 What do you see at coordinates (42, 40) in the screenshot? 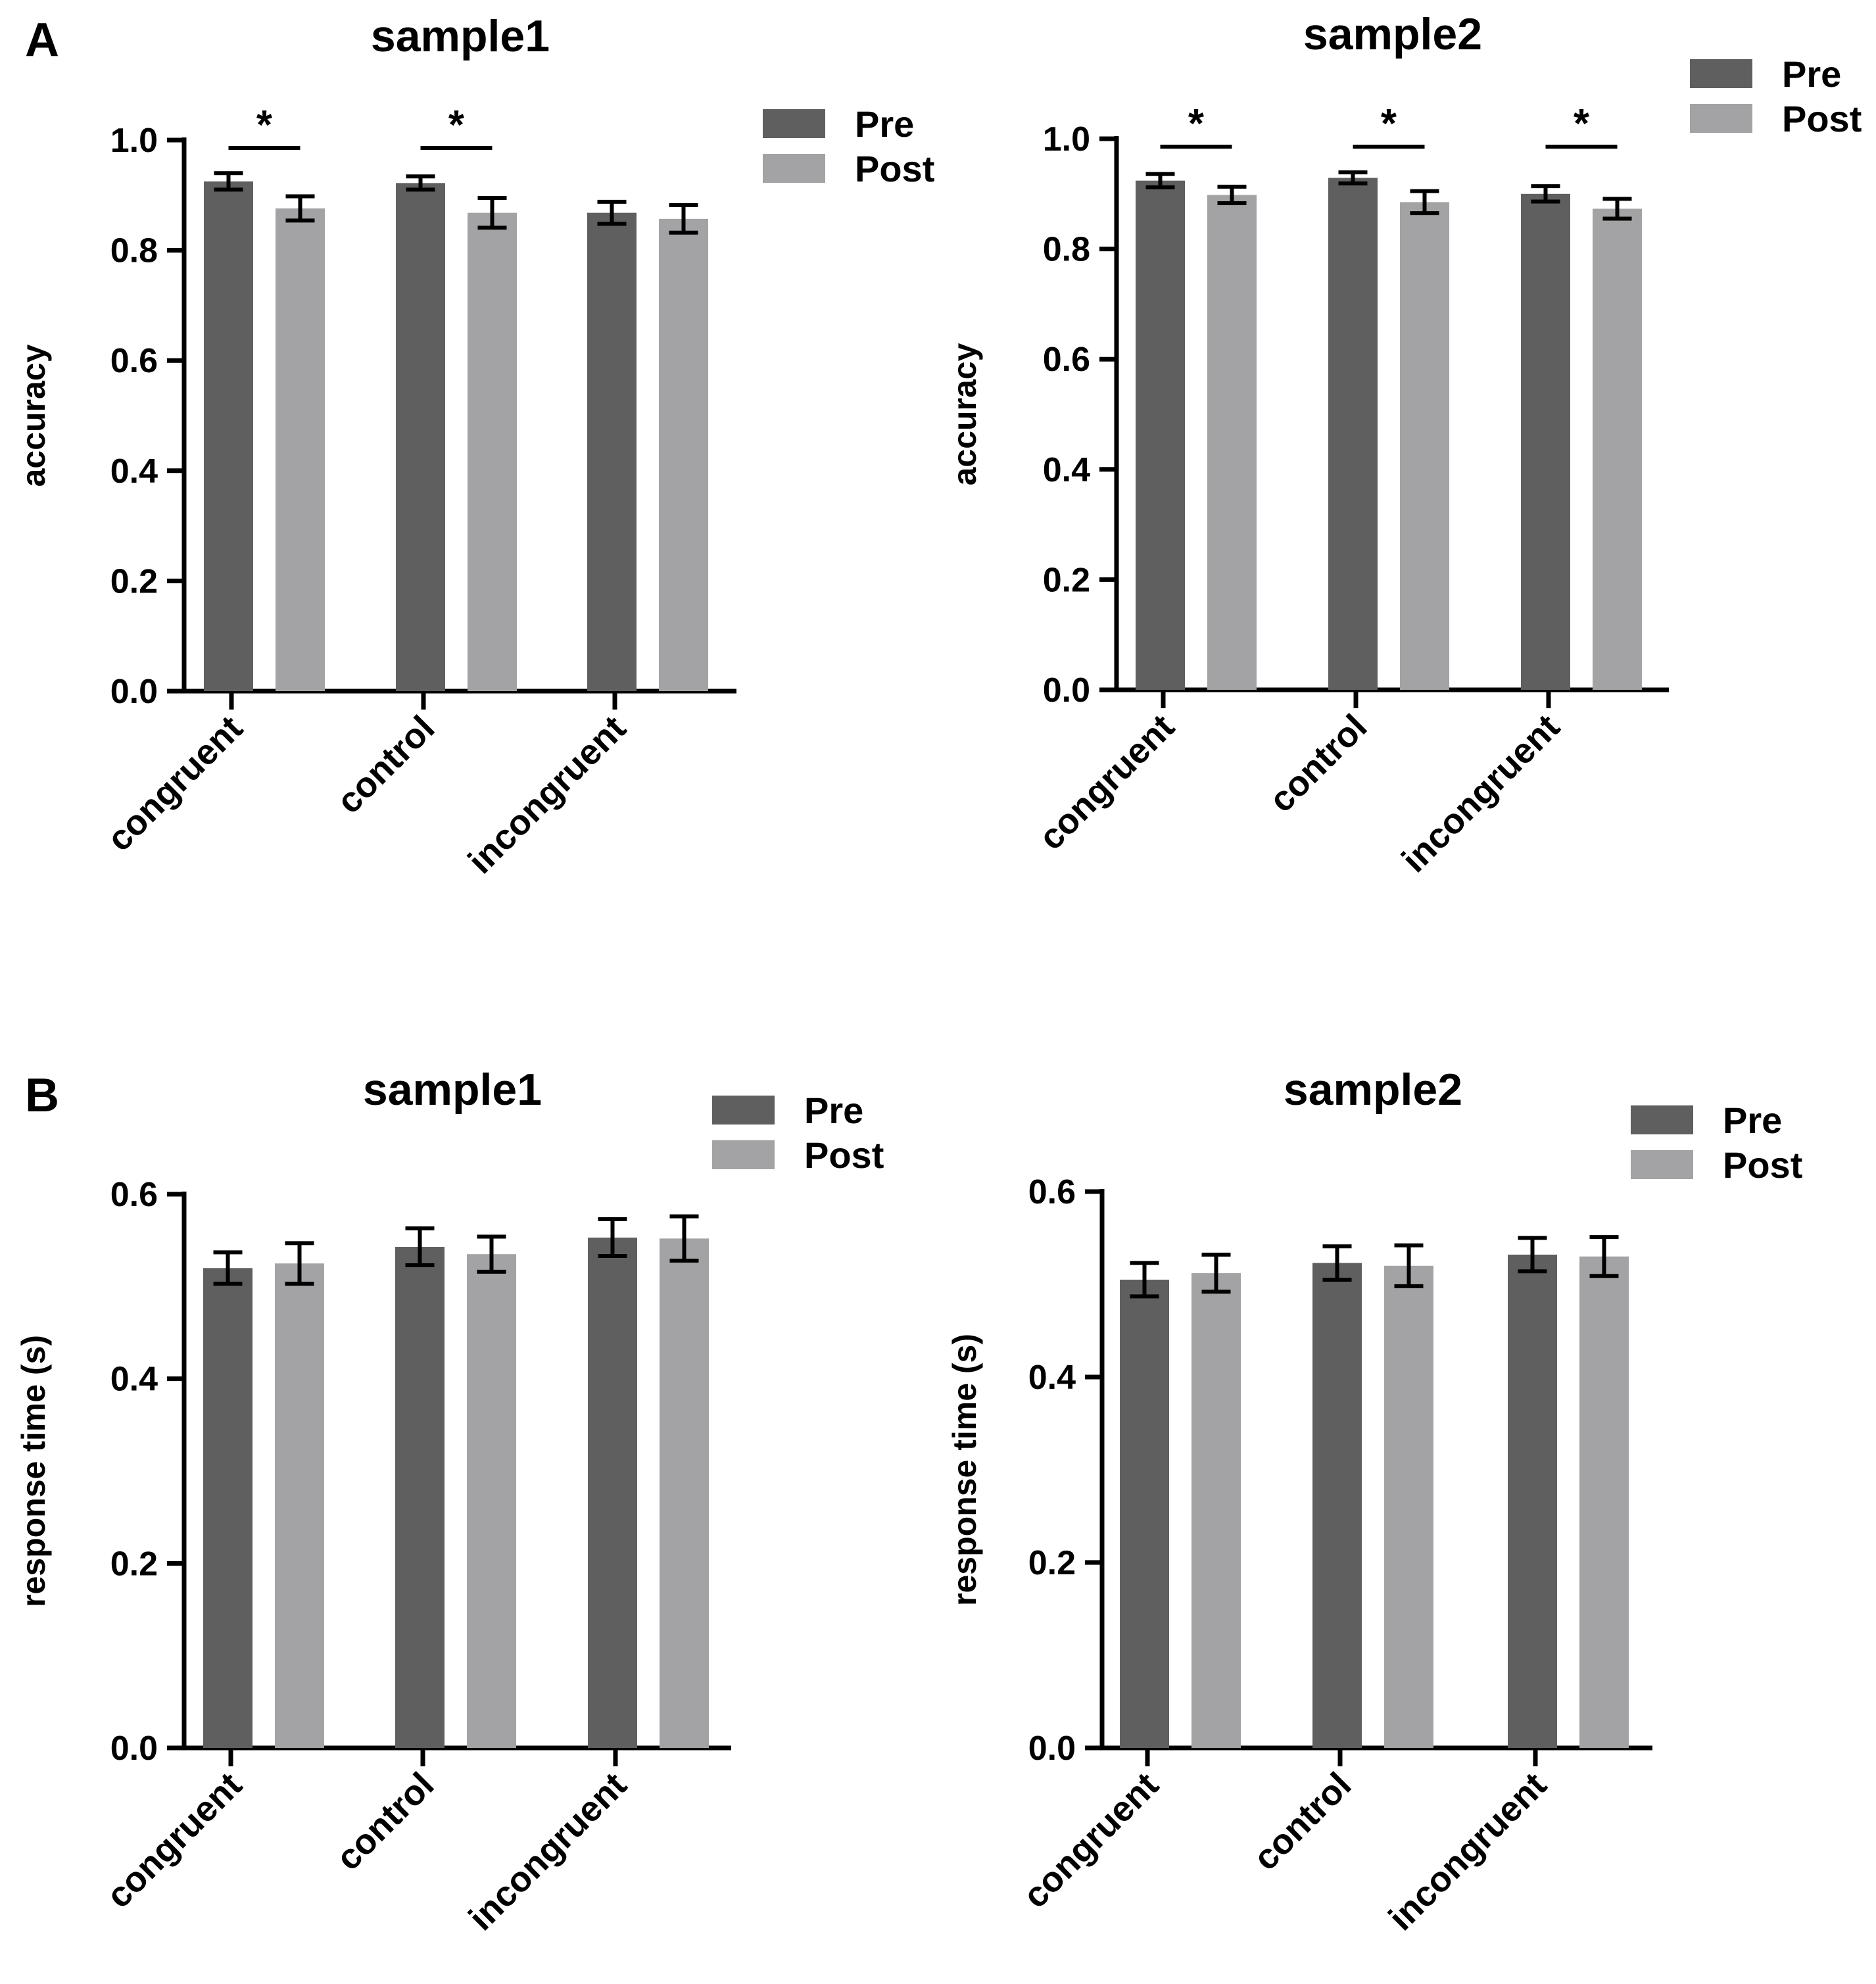
I see `panel-label-a: A` at bounding box center [42, 40].